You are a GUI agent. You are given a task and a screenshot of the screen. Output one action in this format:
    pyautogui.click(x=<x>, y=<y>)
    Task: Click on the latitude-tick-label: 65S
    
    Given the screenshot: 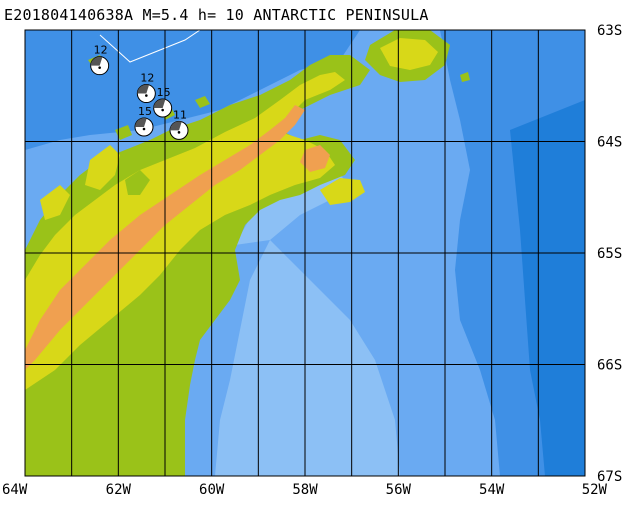 What is the action you would take?
    pyautogui.click(x=609, y=254)
    